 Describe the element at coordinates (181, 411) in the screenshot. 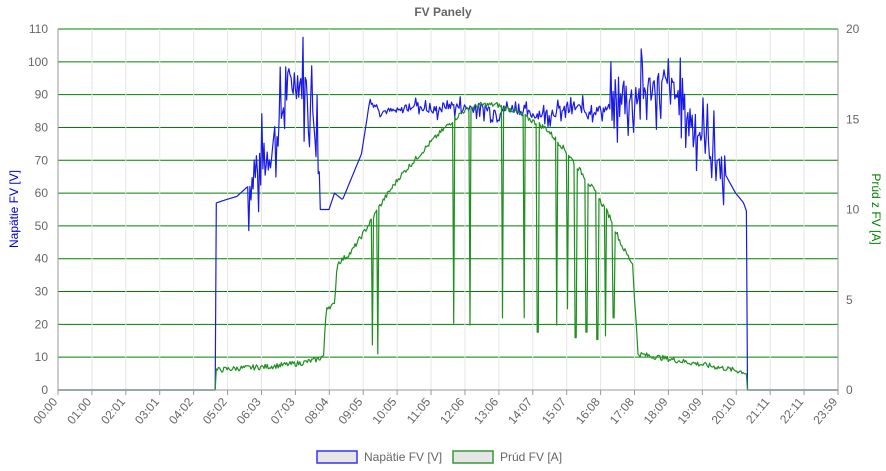

I see `x-tick-label: 04:02` at that location.